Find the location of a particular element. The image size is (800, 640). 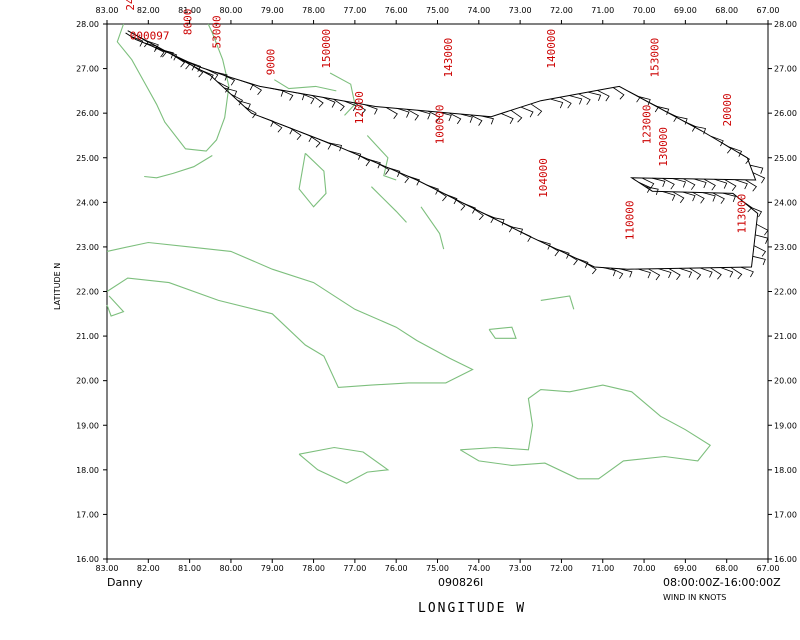

y-tick-label-left: 17.00 is located at coordinates (87, 514).